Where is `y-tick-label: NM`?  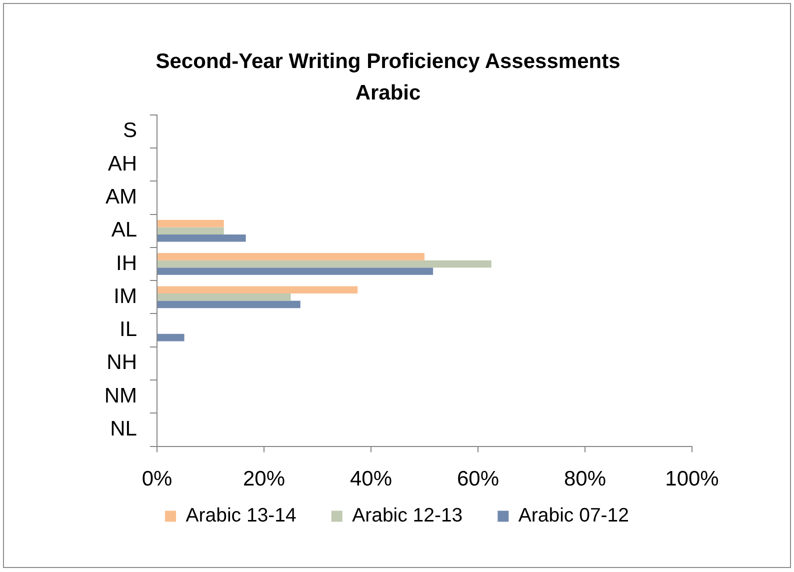
y-tick-label: NM is located at coordinates (120, 396).